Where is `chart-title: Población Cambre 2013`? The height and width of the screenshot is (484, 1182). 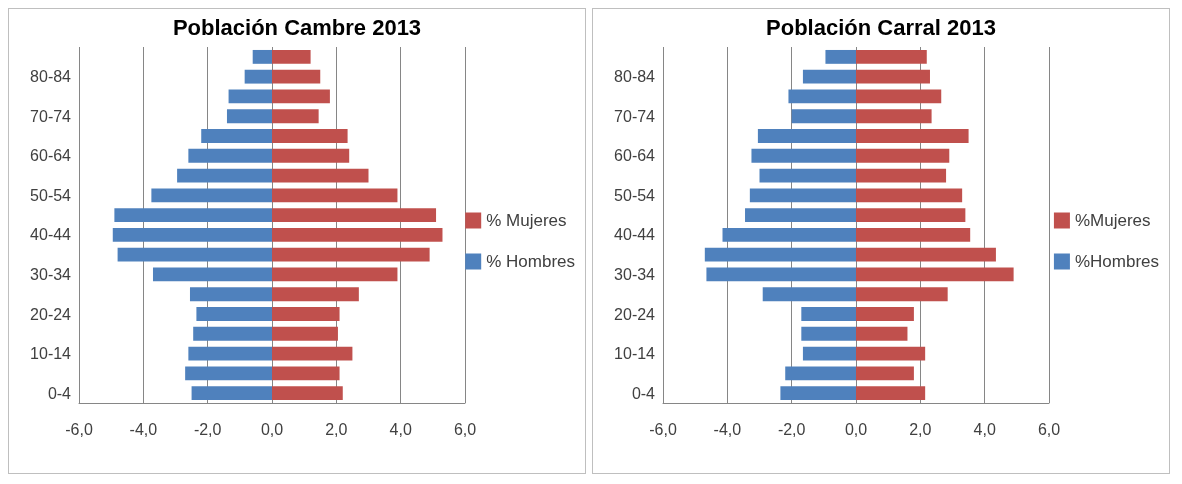
chart-title: Población Cambre 2013 is located at coordinates (297, 27).